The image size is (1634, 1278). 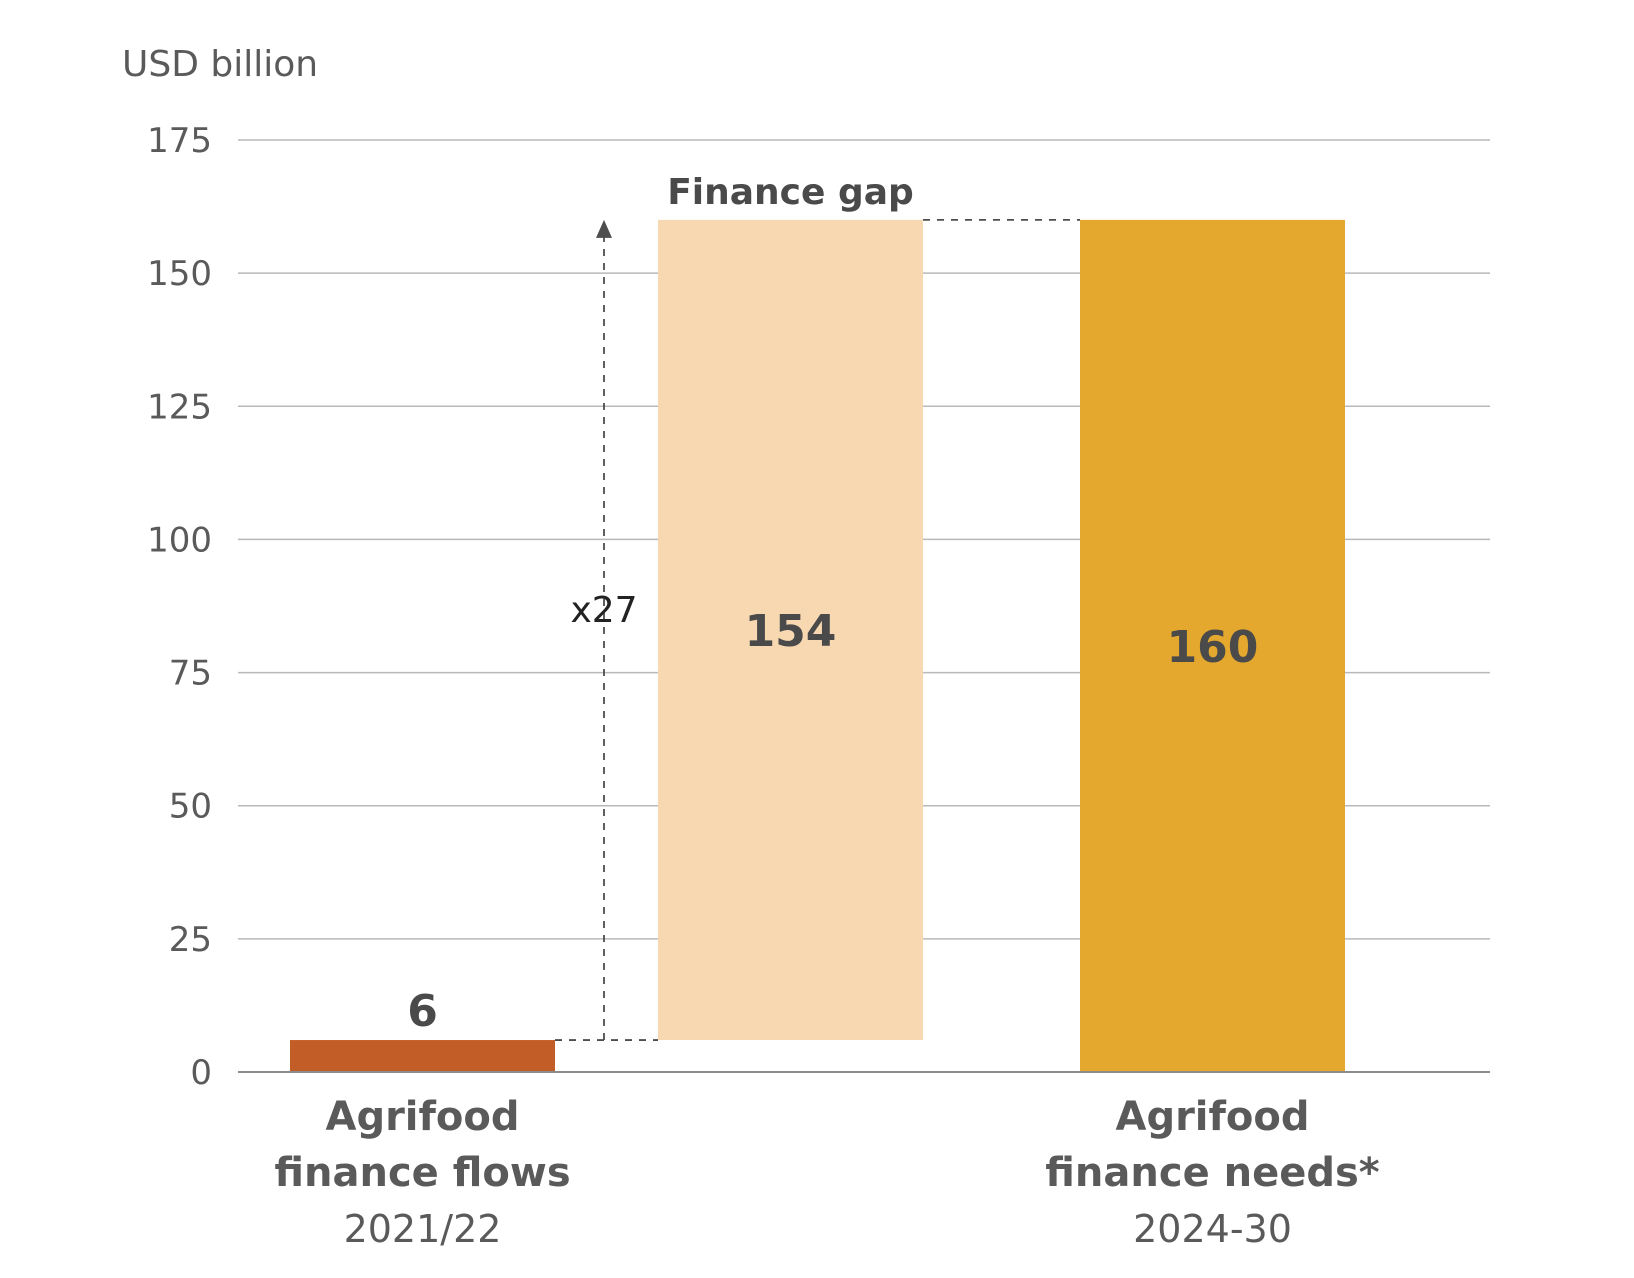 I want to click on y-tick-label-150: 150, so click(x=179, y=274).